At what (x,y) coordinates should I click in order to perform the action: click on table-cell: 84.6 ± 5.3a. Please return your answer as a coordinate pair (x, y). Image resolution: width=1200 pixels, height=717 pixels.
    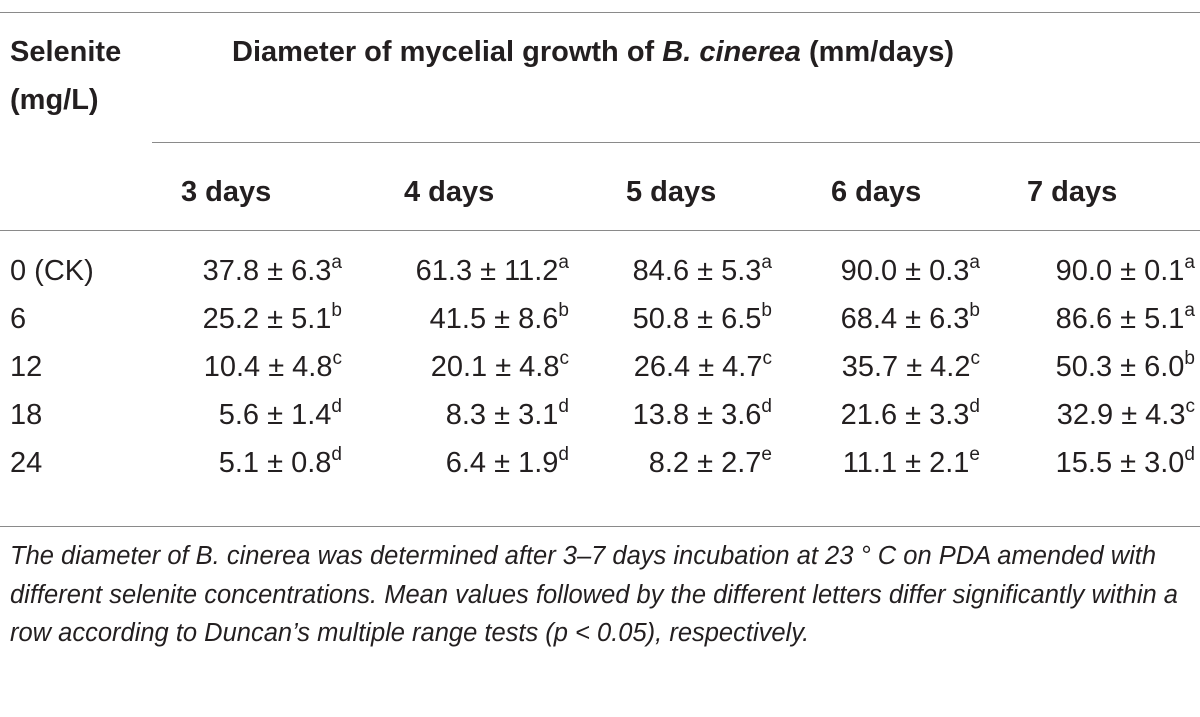
    Looking at the image, I should click on (702, 271).